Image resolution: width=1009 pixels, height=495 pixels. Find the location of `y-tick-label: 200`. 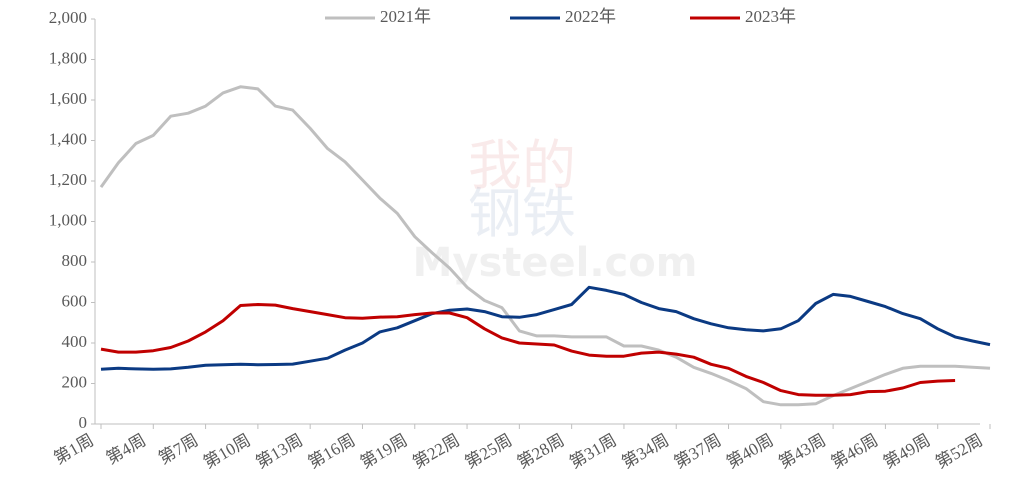

y-tick-label: 200 is located at coordinates (75, 381).